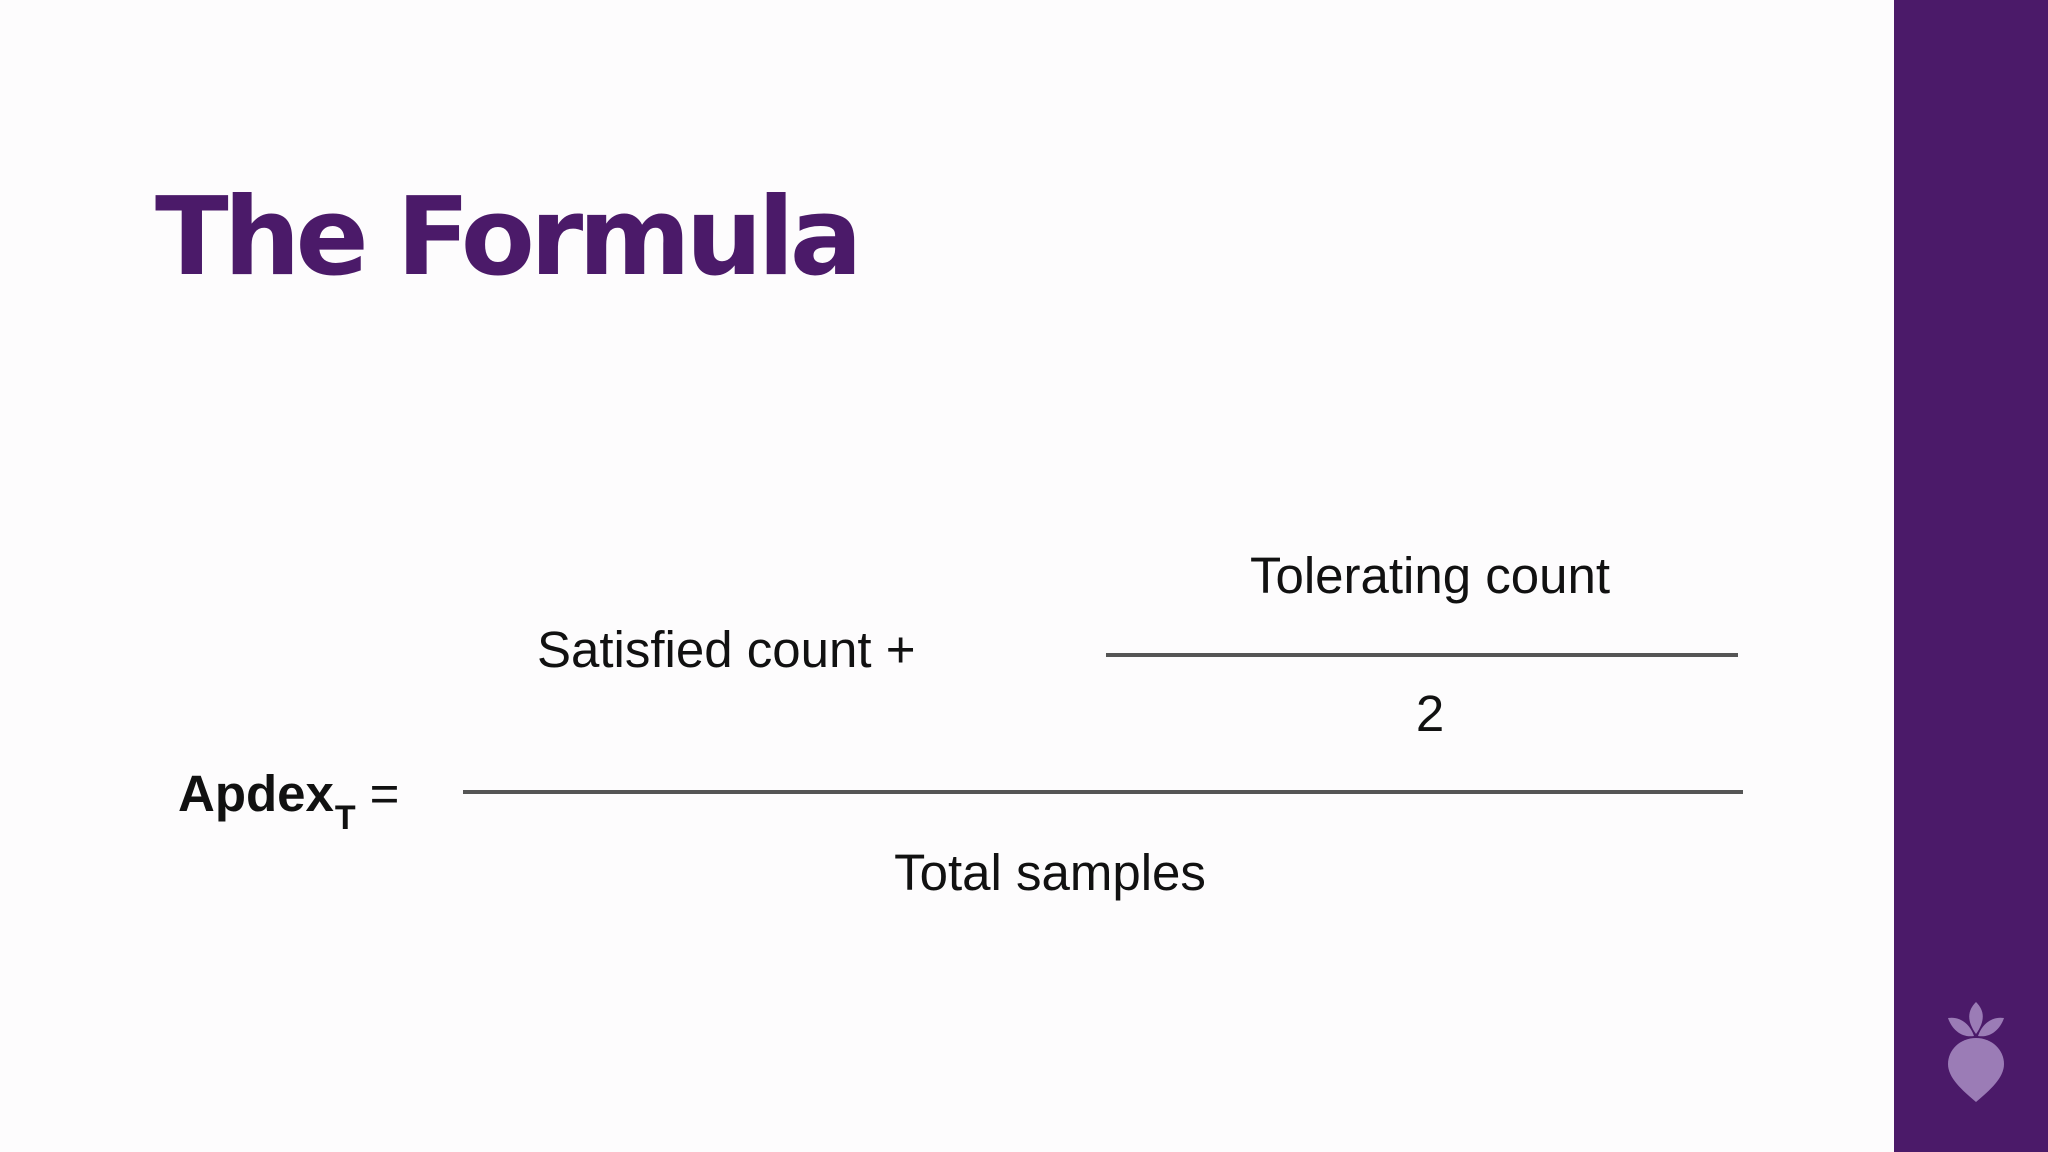 The image size is (2048, 1152). Describe the element at coordinates (384, 793) in the screenshot. I see `equals-sign: =` at that location.